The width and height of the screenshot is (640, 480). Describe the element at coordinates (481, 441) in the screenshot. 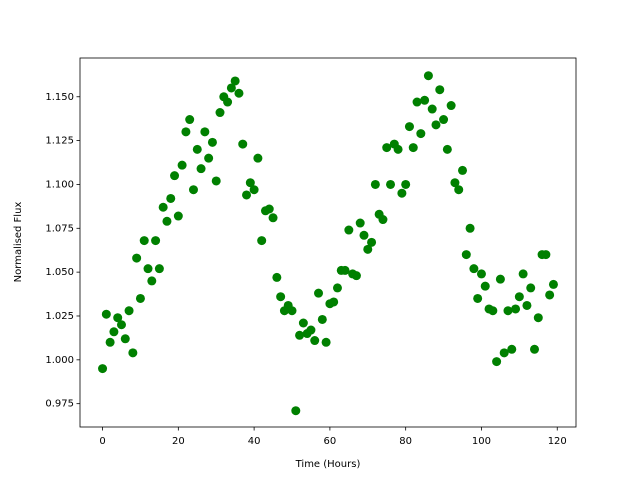

I see `x-tick-label: 100` at that location.